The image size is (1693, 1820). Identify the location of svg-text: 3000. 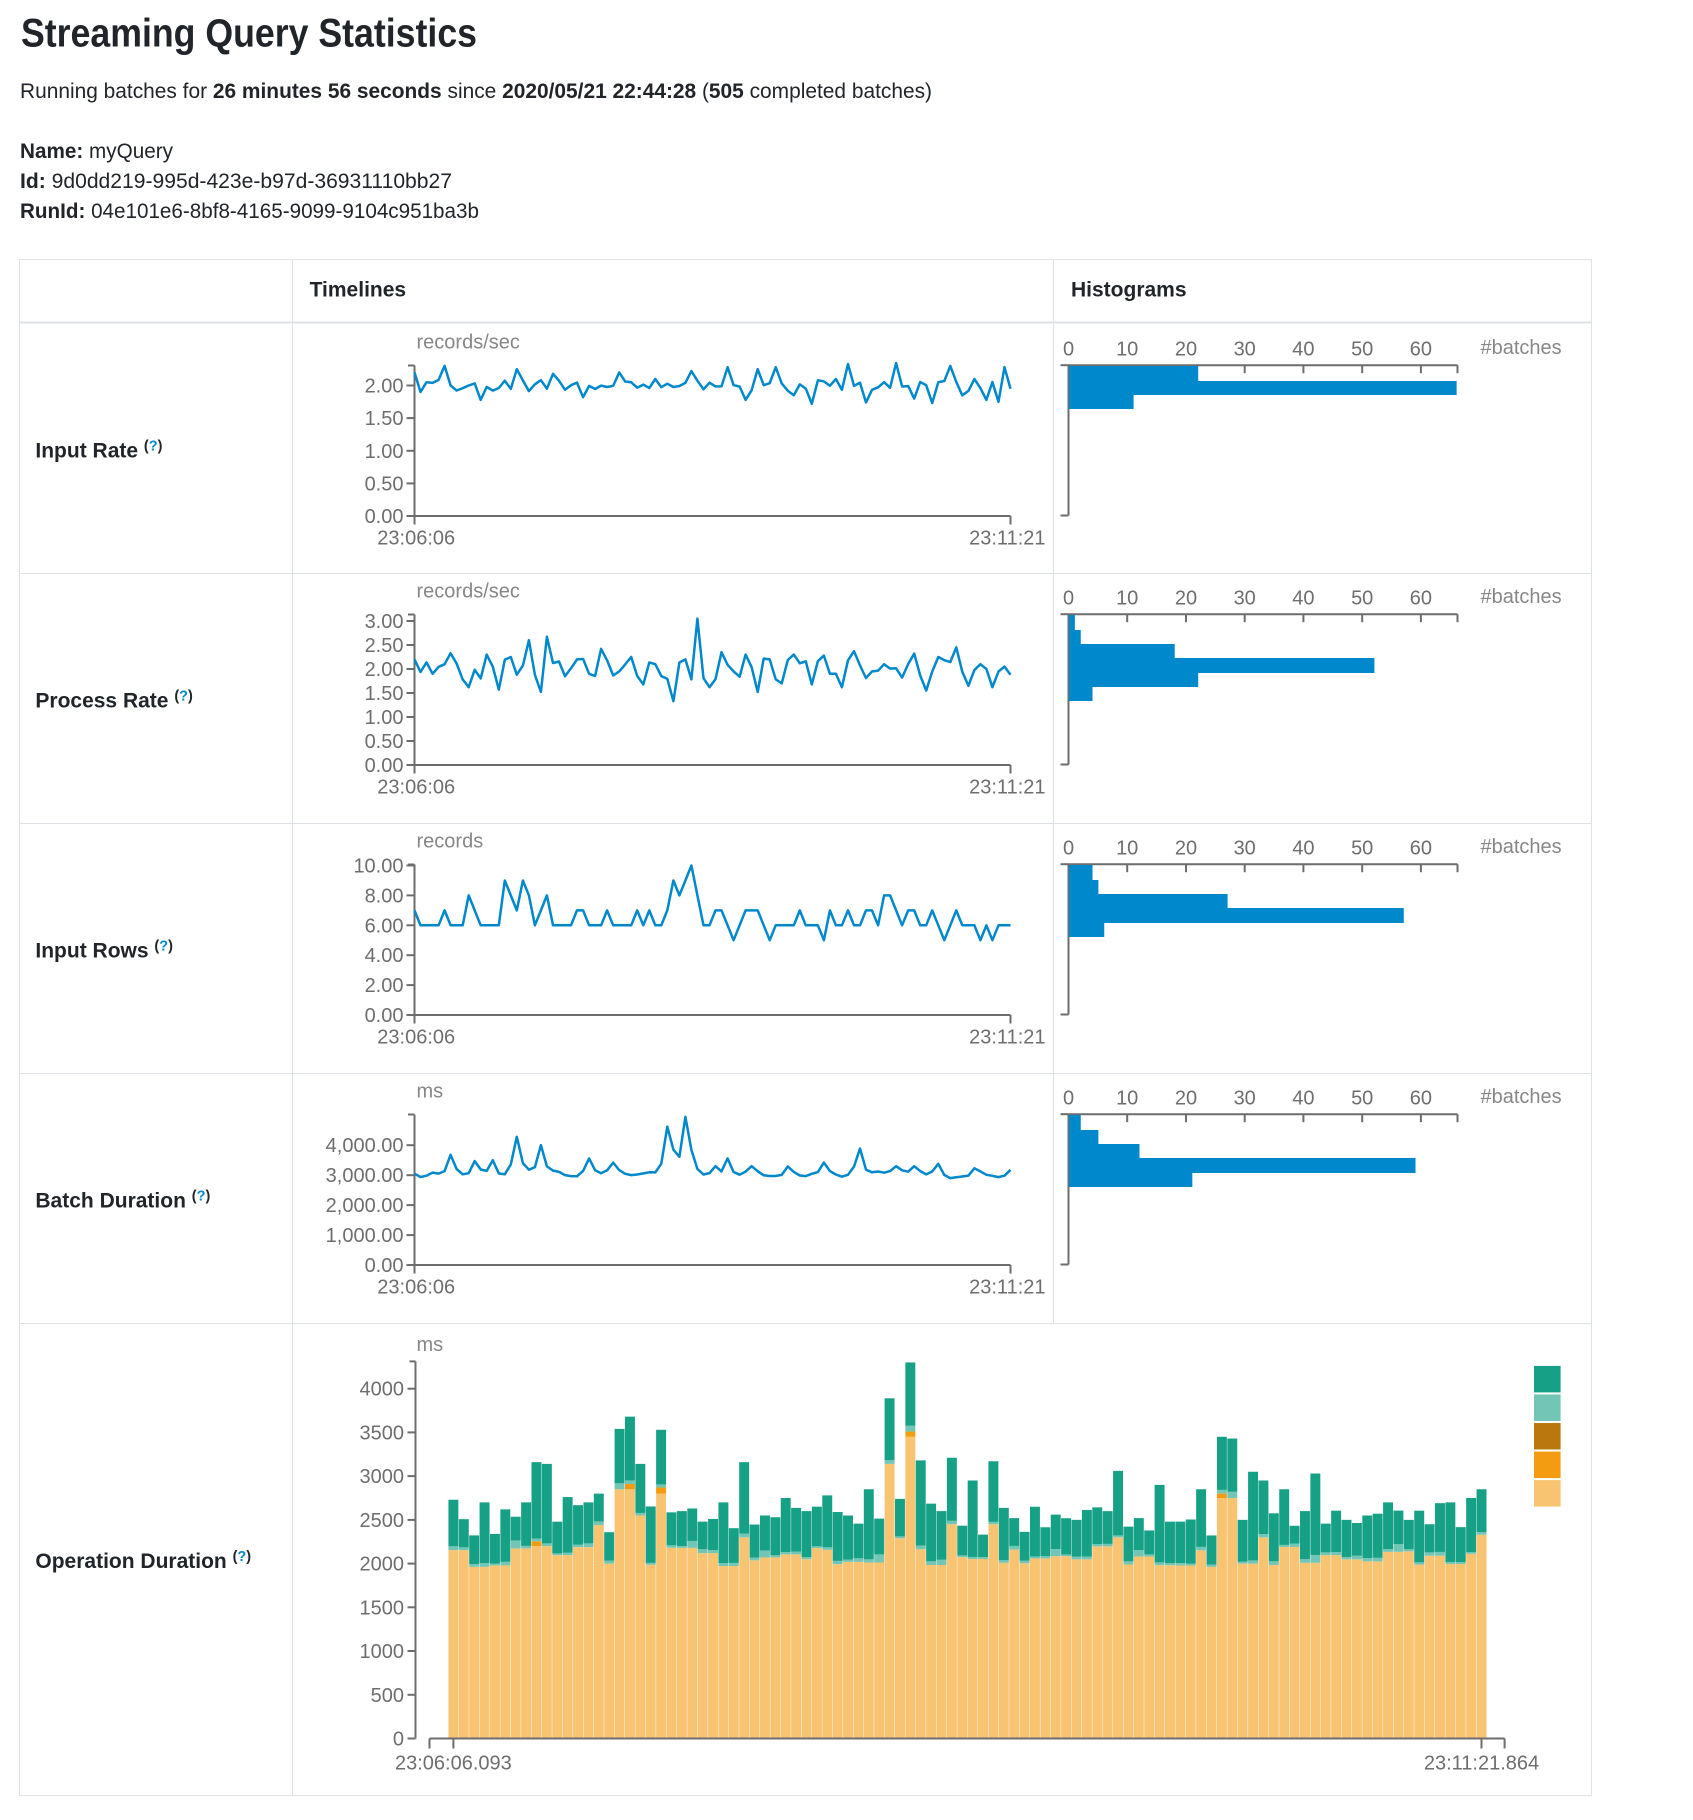
(382, 1477).